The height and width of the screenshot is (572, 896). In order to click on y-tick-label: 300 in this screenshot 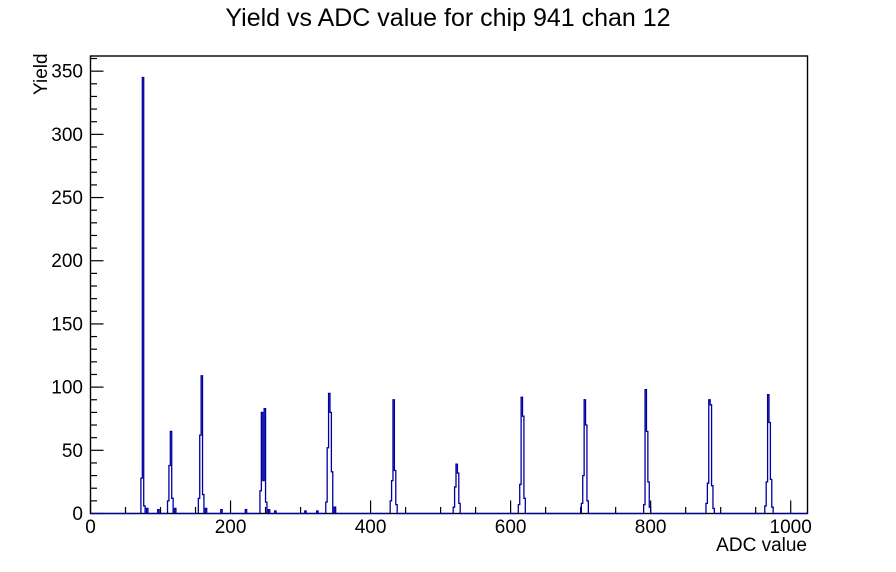, I will do `click(67, 135)`.